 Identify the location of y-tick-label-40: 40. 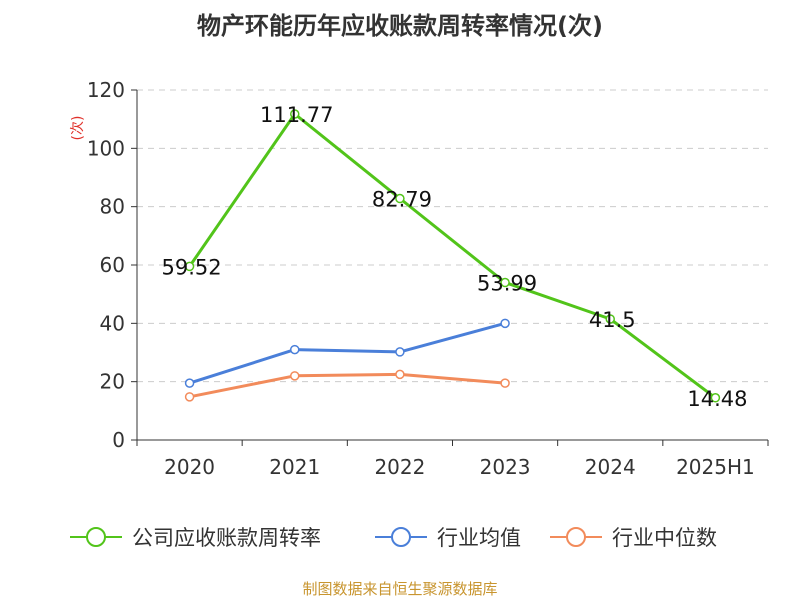
(112, 323).